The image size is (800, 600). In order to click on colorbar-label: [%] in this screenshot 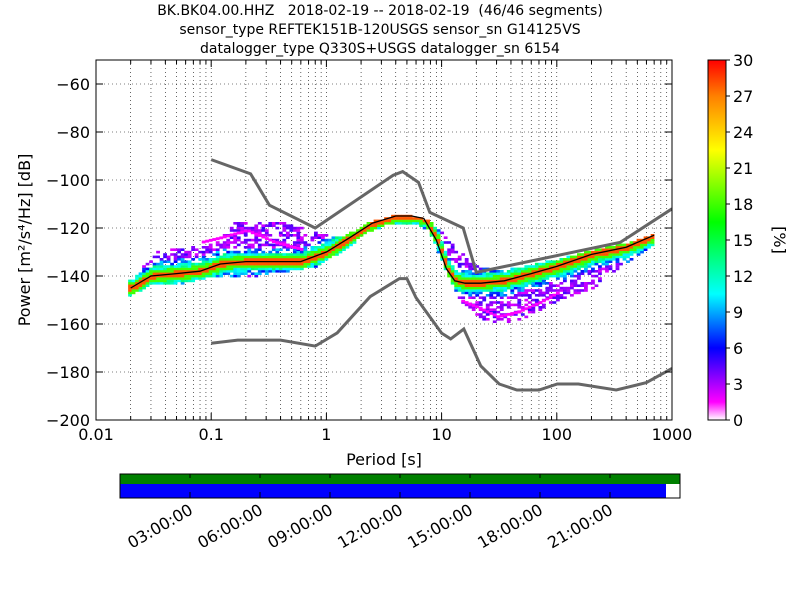, I will do `click(779, 240)`.